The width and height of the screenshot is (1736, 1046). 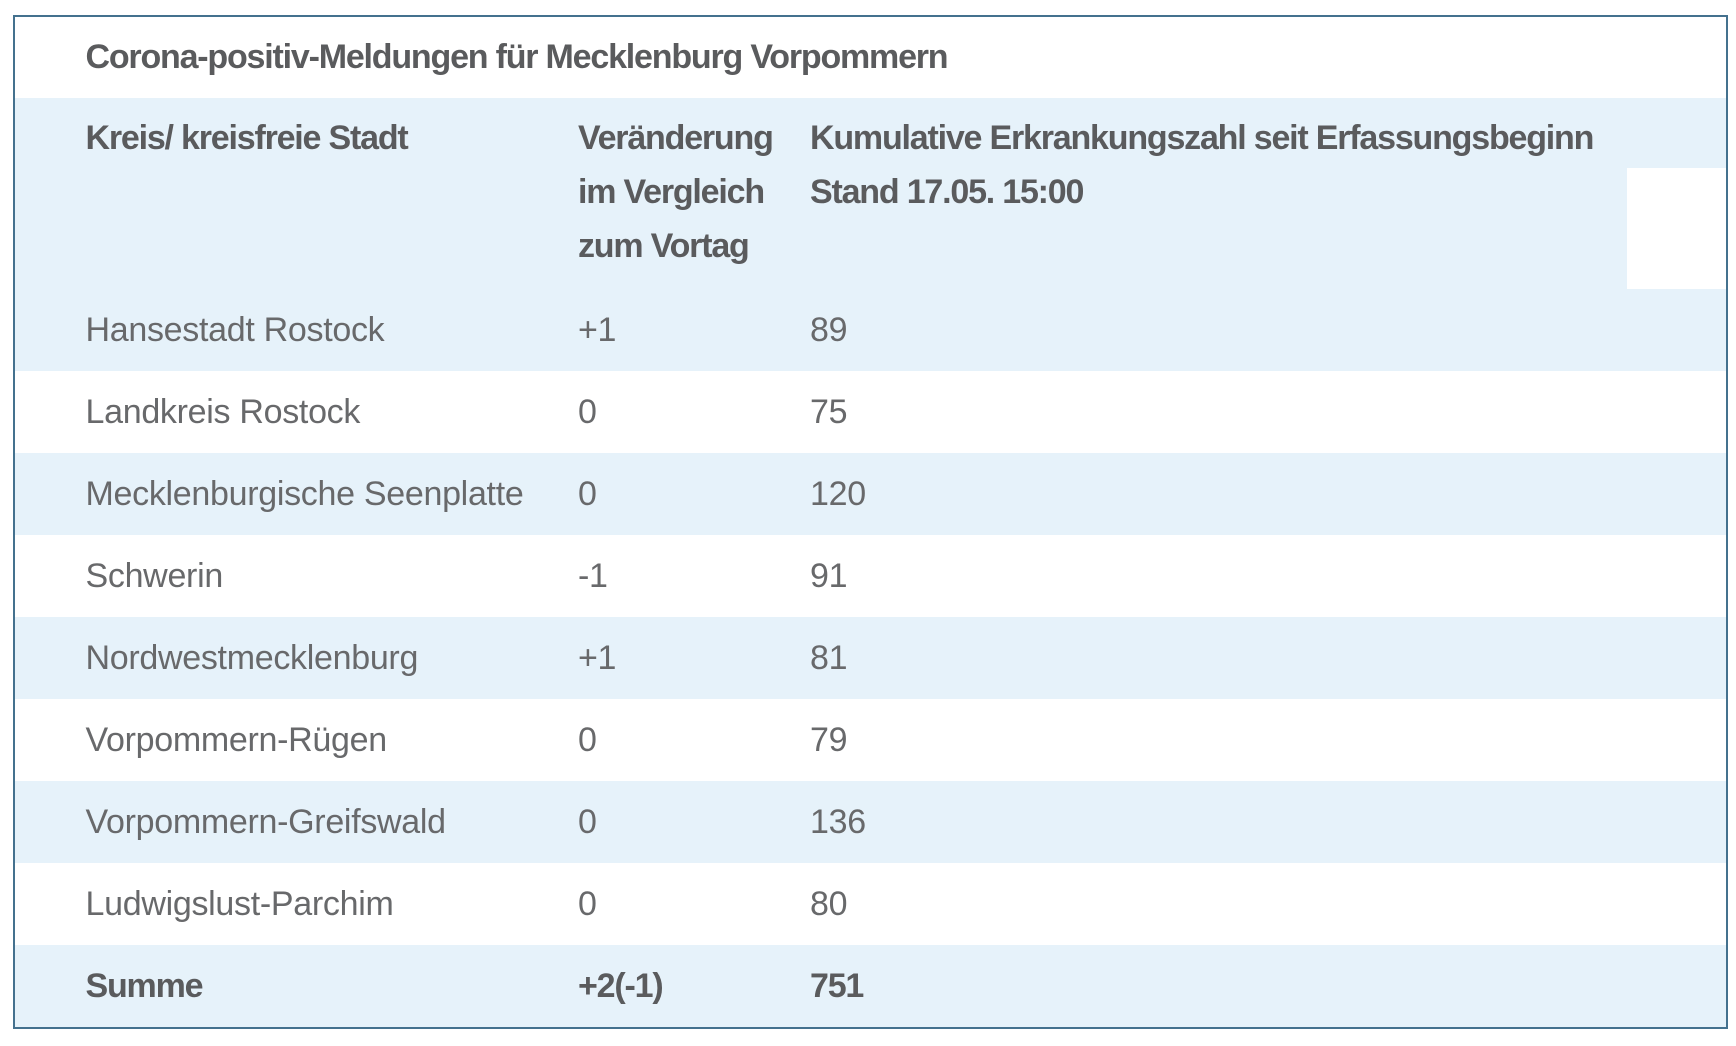 I want to click on header-empty-cell, so click(x=1676, y=193).